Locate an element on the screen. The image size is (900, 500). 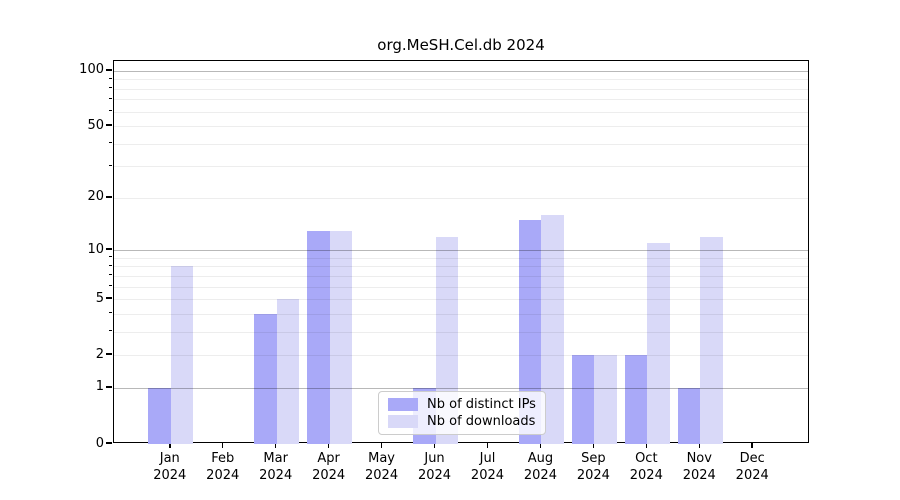
y-tick-label-2: 2 is located at coordinates (99, 354).